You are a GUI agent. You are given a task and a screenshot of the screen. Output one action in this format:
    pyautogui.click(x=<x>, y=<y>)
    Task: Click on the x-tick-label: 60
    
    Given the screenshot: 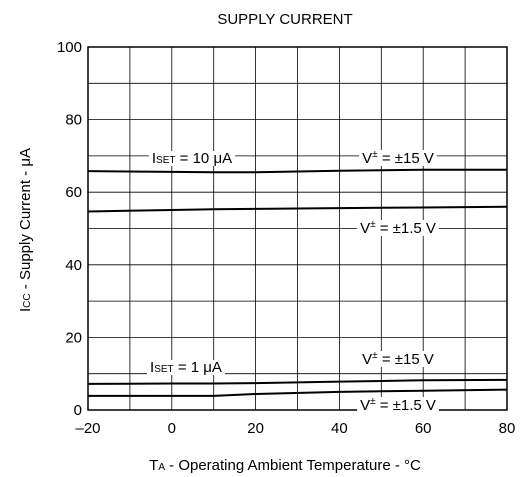 What is the action you would take?
    pyautogui.click(x=423, y=428)
    